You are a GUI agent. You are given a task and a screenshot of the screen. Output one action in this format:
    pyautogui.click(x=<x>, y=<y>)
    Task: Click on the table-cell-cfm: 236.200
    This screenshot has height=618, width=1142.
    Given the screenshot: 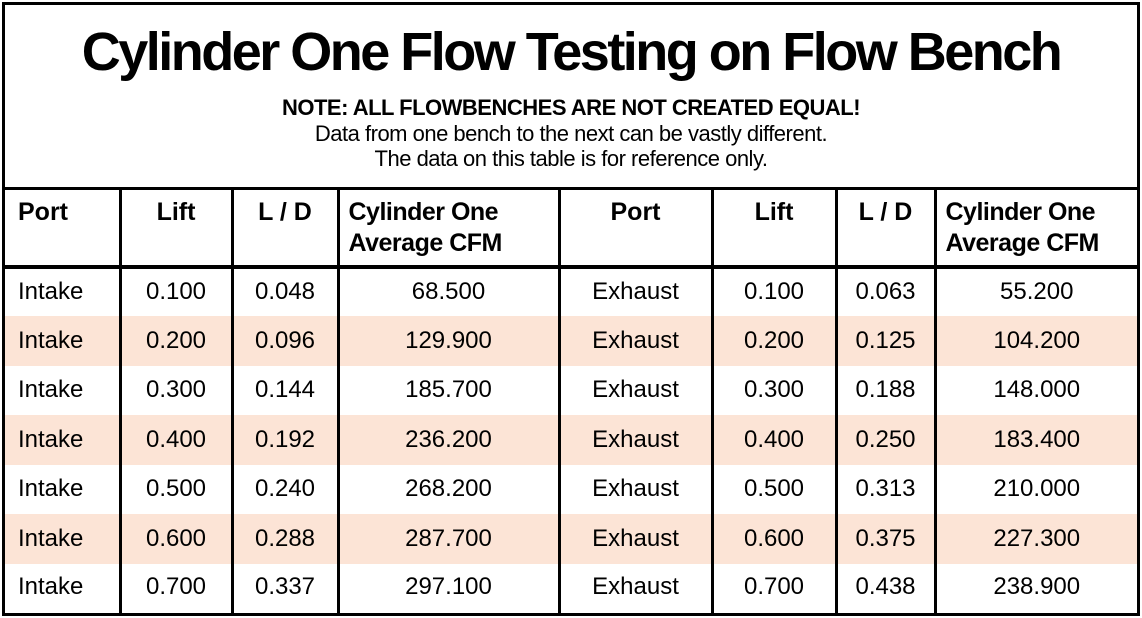 What is the action you would take?
    pyautogui.click(x=447, y=440)
    